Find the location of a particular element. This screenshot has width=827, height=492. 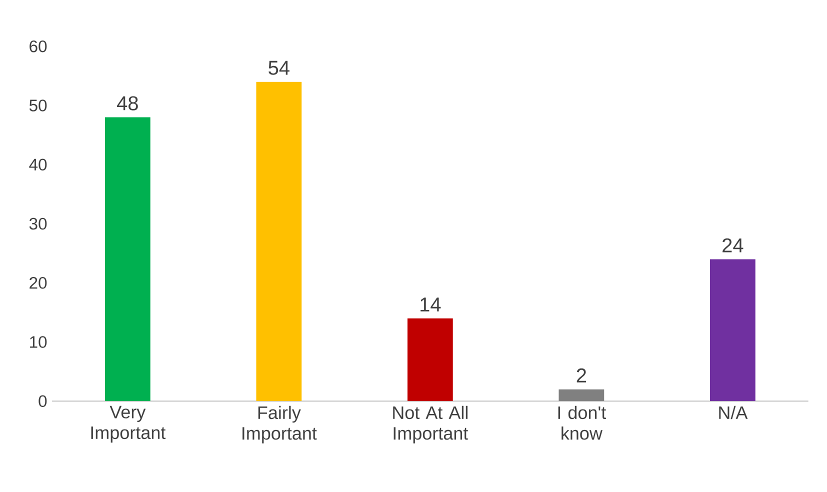

data-label: 54 is located at coordinates (279, 67).